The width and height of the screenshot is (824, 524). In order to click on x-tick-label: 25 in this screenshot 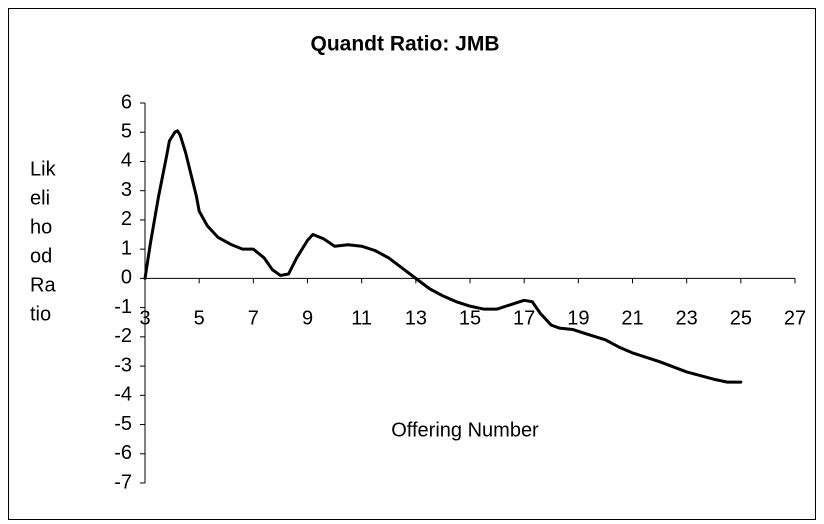, I will do `click(741, 319)`.